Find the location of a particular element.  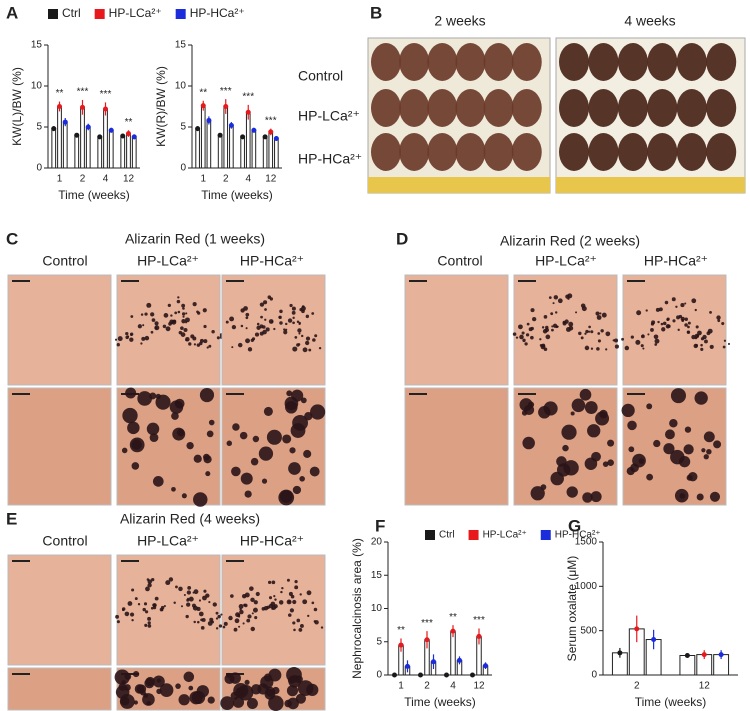

column-label: HP-HCa²⁺ is located at coordinates (676, 261).